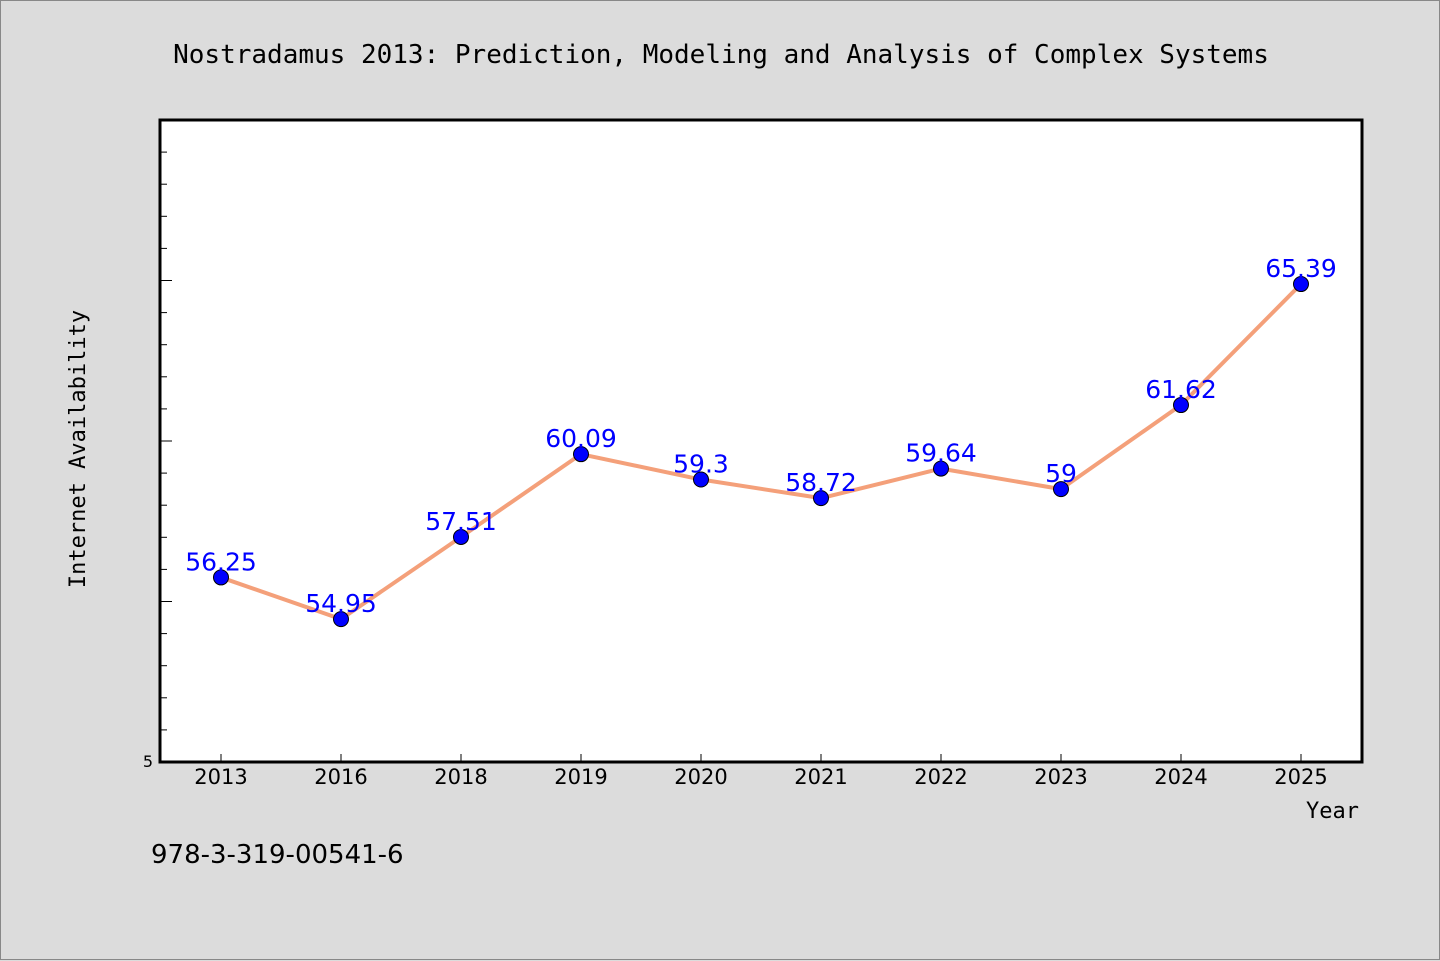 The width and height of the screenshot is (1440, 961). Describe the element at coordinates (220, 777) in the screenshot. I see `x-tick-label: 2013` at that location.